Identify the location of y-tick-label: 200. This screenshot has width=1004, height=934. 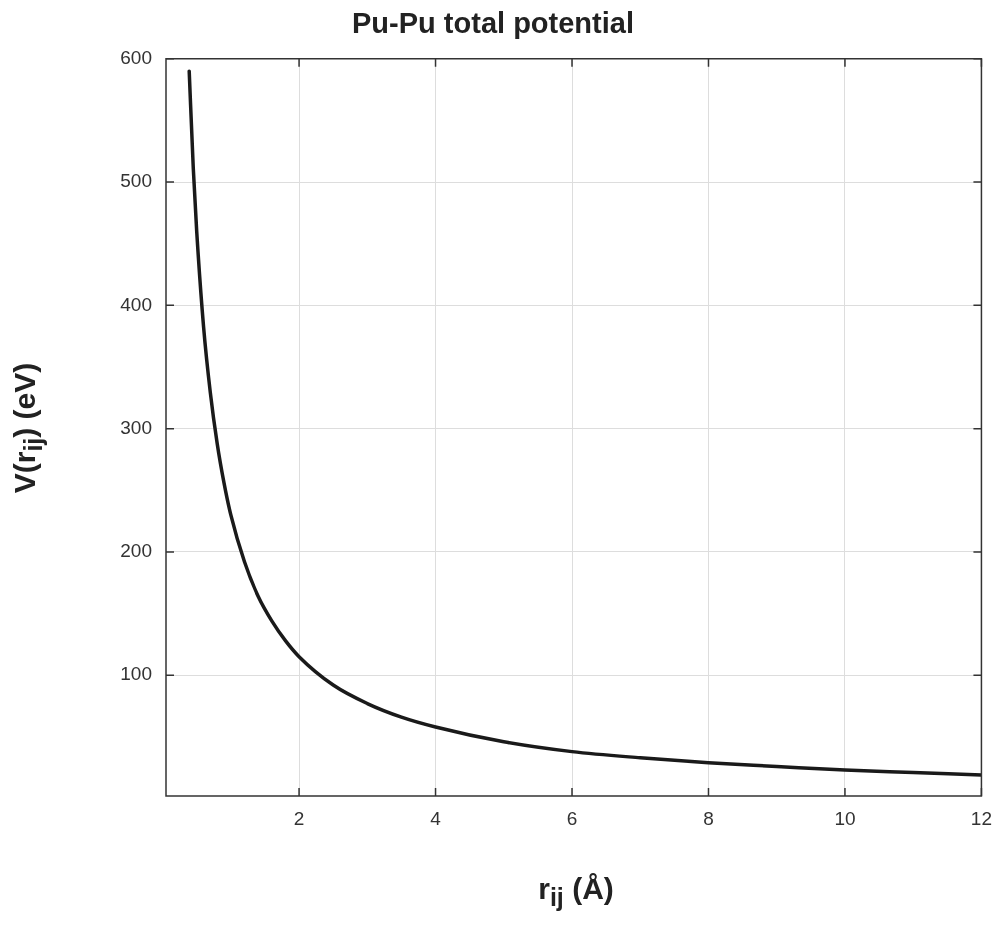
(136, 551).